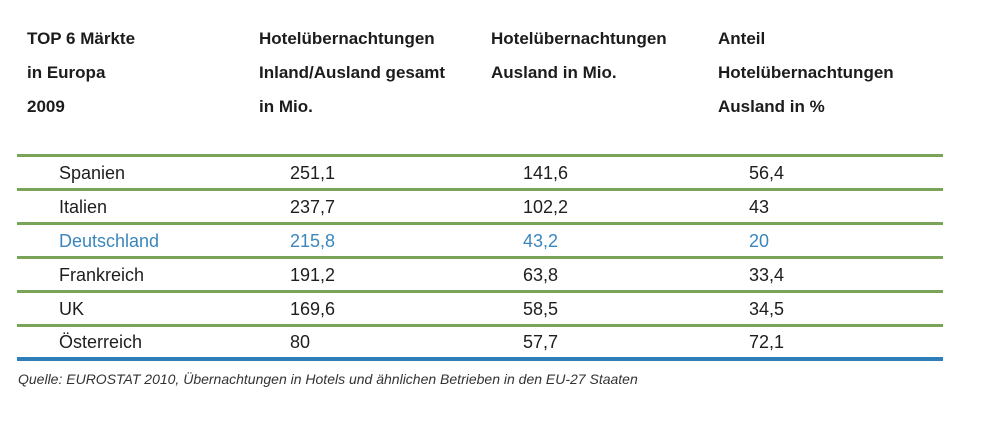  I want to click on foreign-cell: 58,5, so click(541, 309).